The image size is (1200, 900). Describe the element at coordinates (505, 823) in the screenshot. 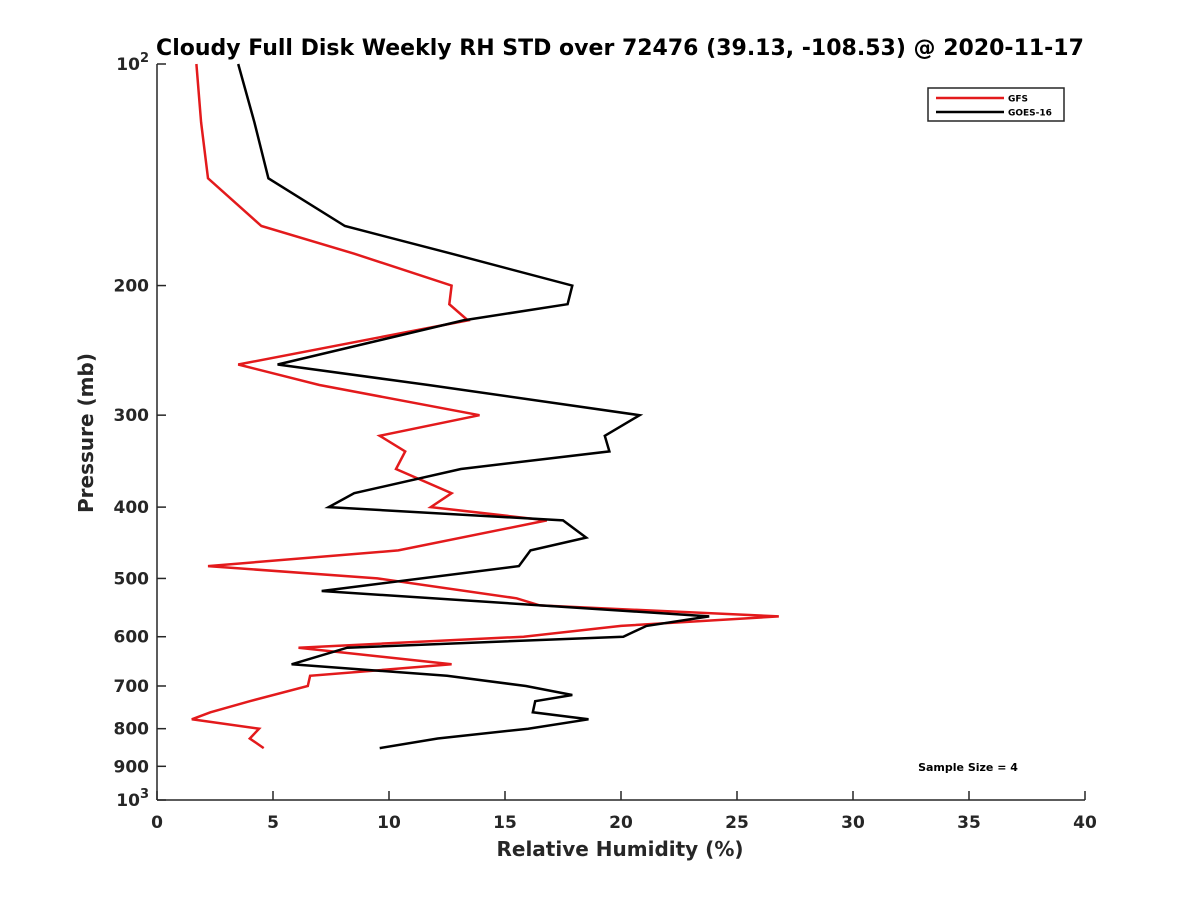

I see `x-tick-label: 15` at that location.